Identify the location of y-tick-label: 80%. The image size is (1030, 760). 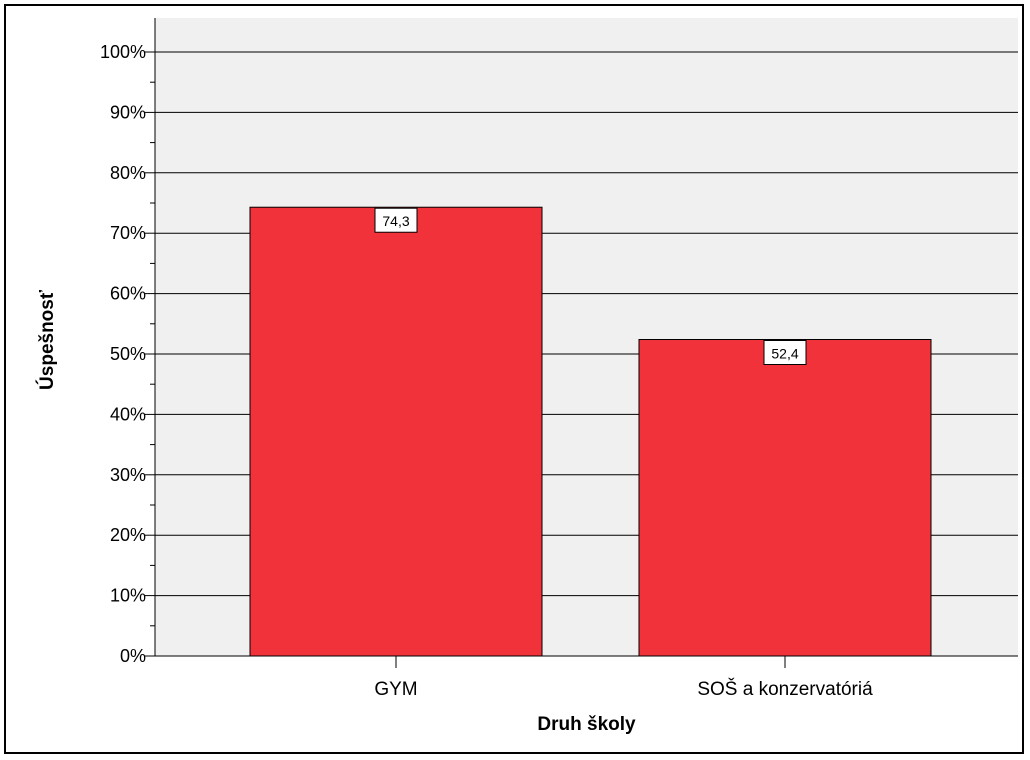
(128, 173).